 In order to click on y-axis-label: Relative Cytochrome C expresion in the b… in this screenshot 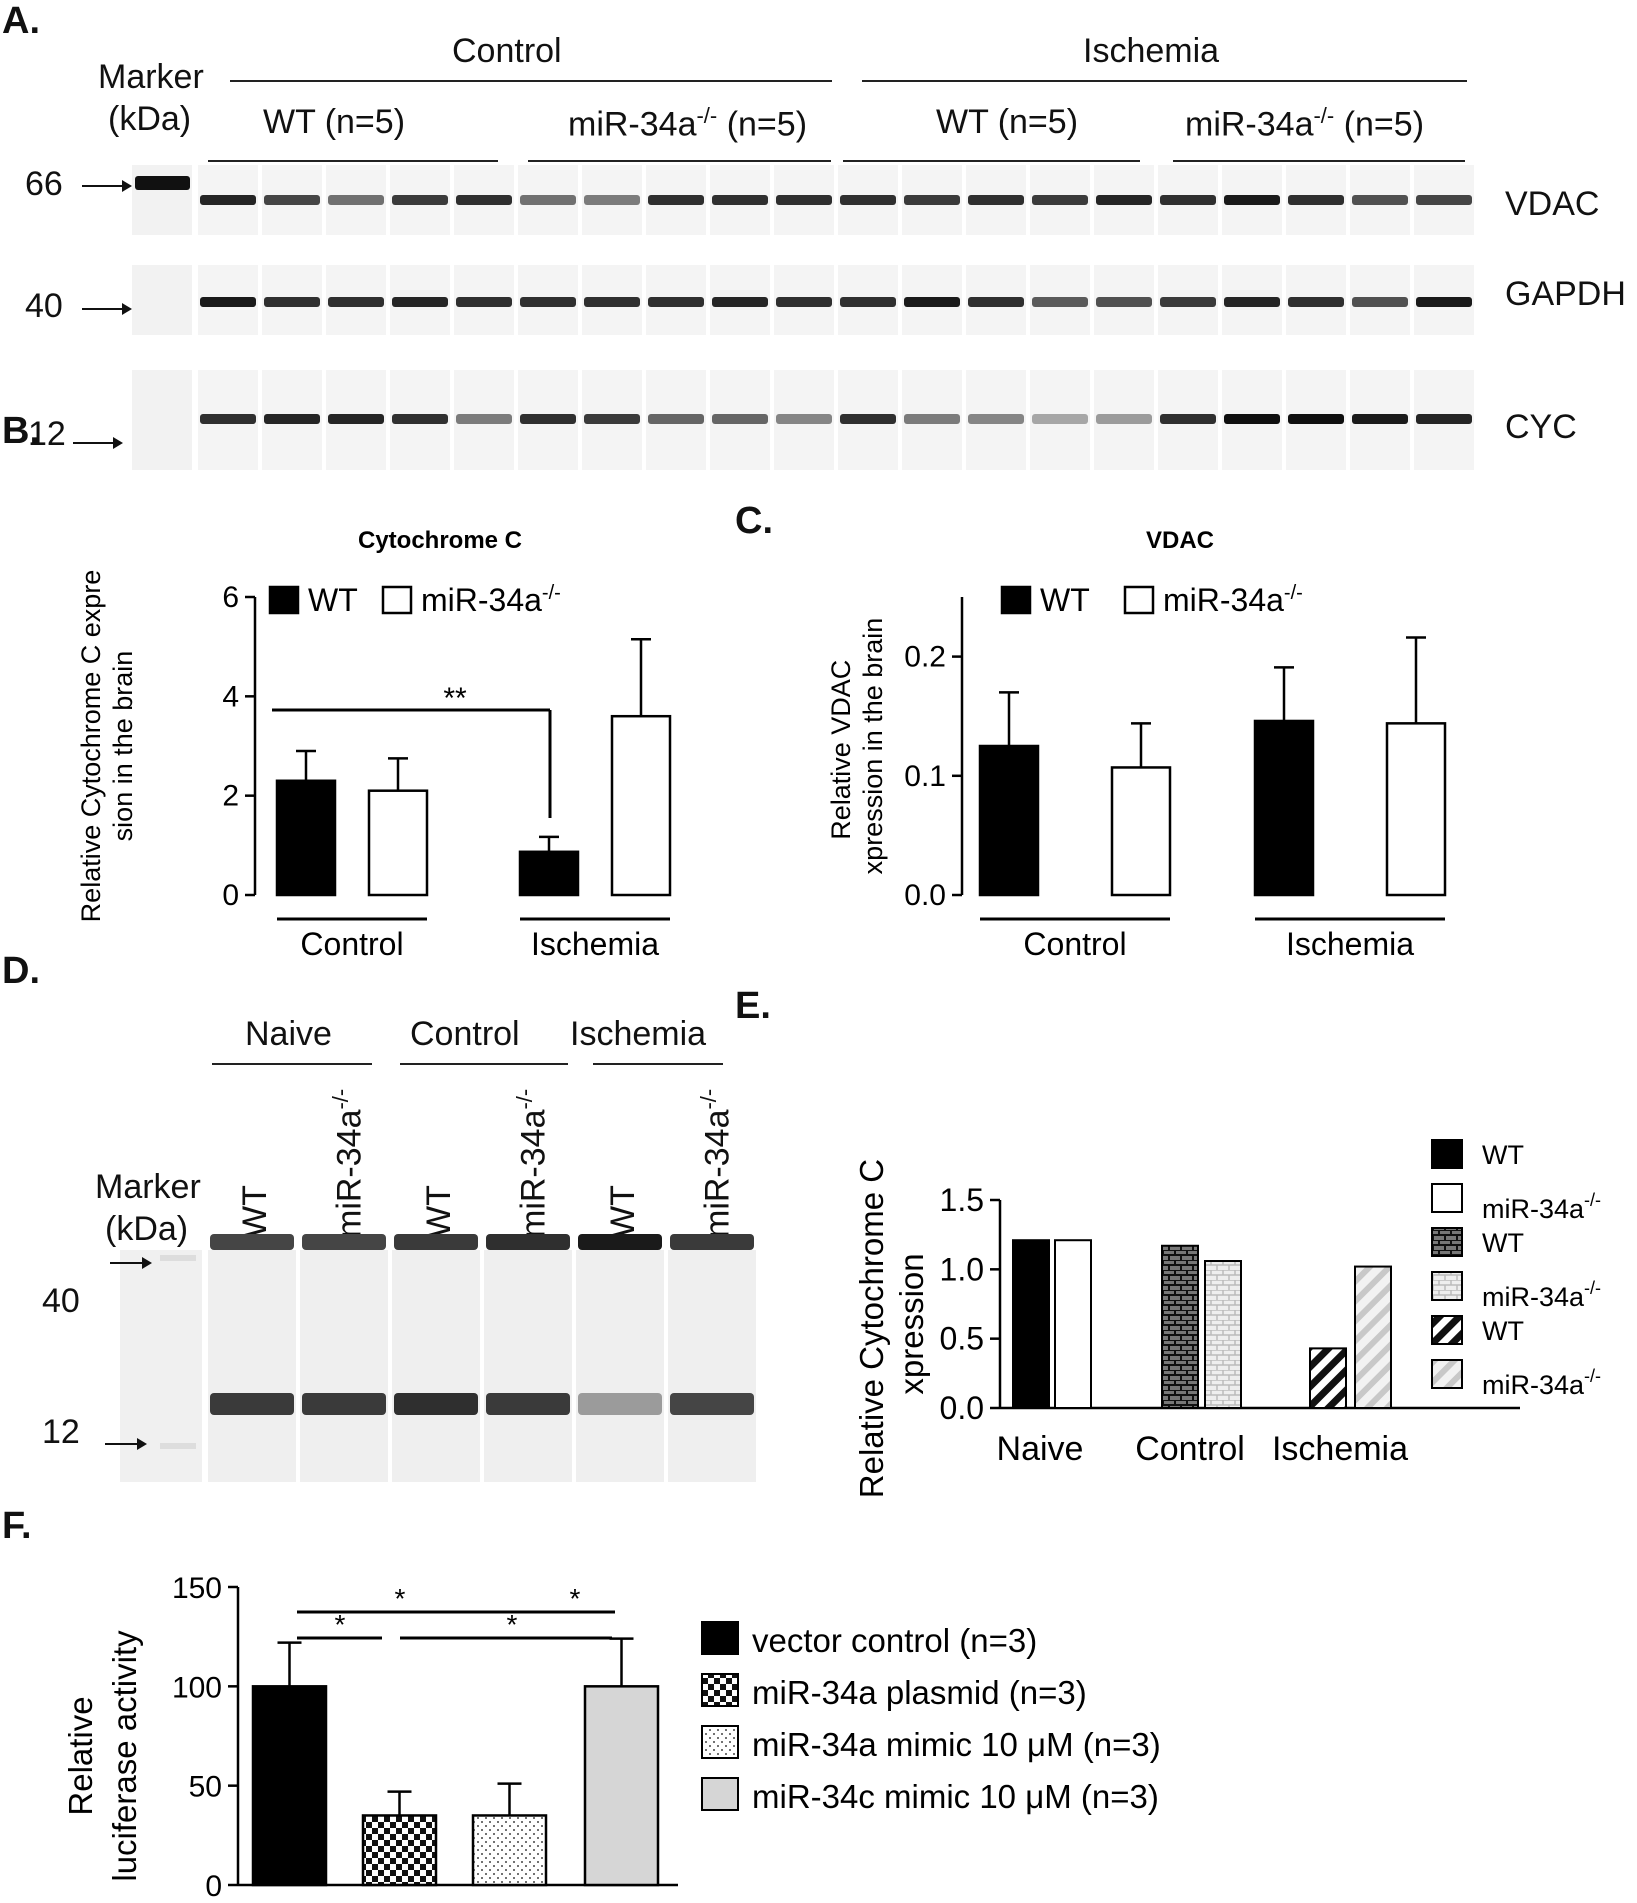, I will do `click(107, 746)`.